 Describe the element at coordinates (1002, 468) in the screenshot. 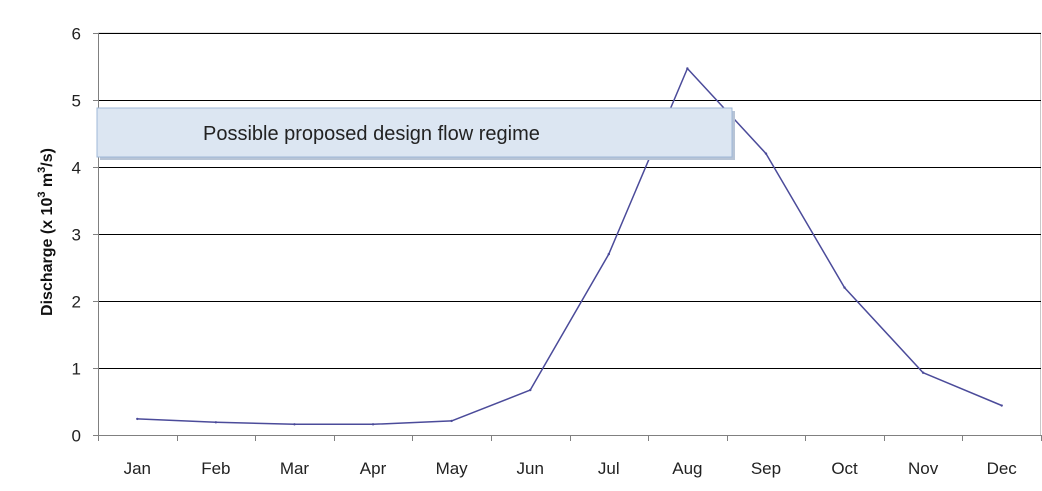

I see `x-tick-label: Dec` at that location.